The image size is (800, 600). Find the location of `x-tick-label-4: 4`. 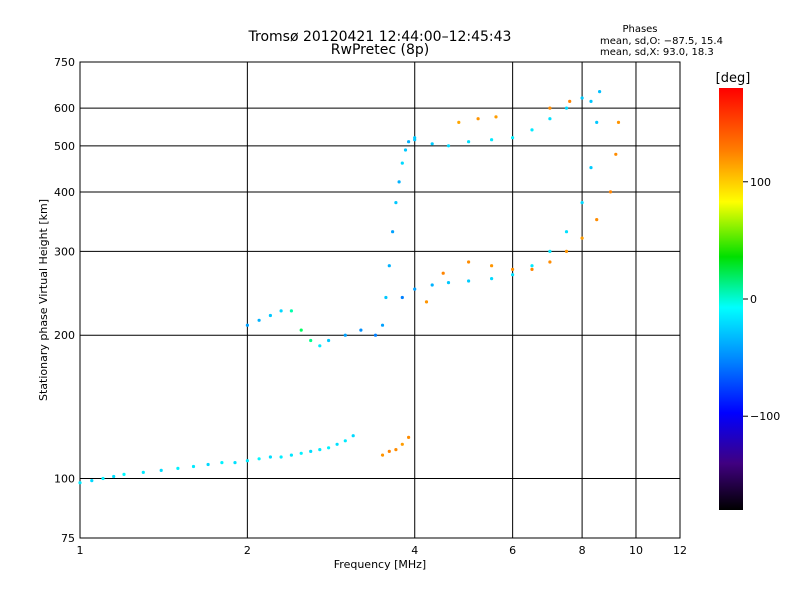

x-tick-label-4: 4 is located at coordinates (414, 550).